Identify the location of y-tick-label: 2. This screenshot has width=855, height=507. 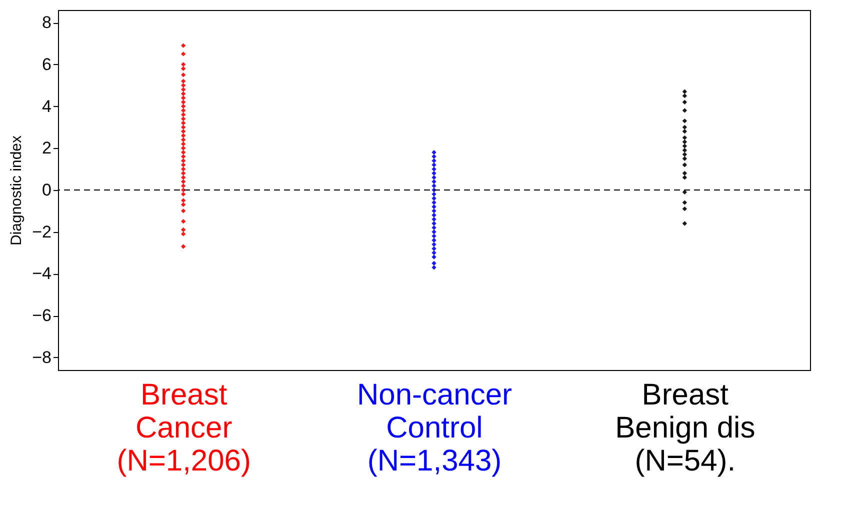
(47, 148).